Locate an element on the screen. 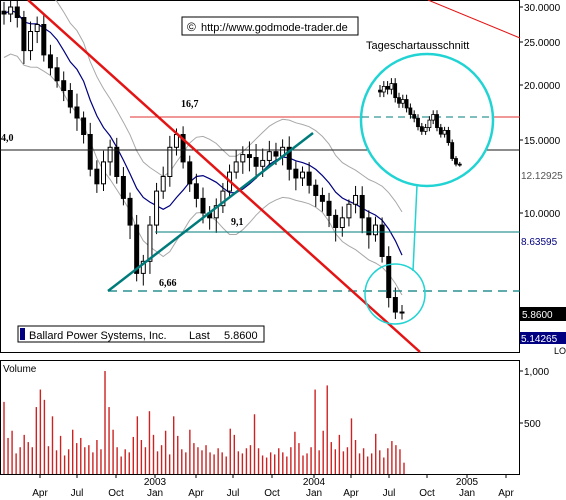 Image resolution: width=566 pixels, height=500 pixels. price-tag-8-63595-bg is located at coordinates (543, 241).